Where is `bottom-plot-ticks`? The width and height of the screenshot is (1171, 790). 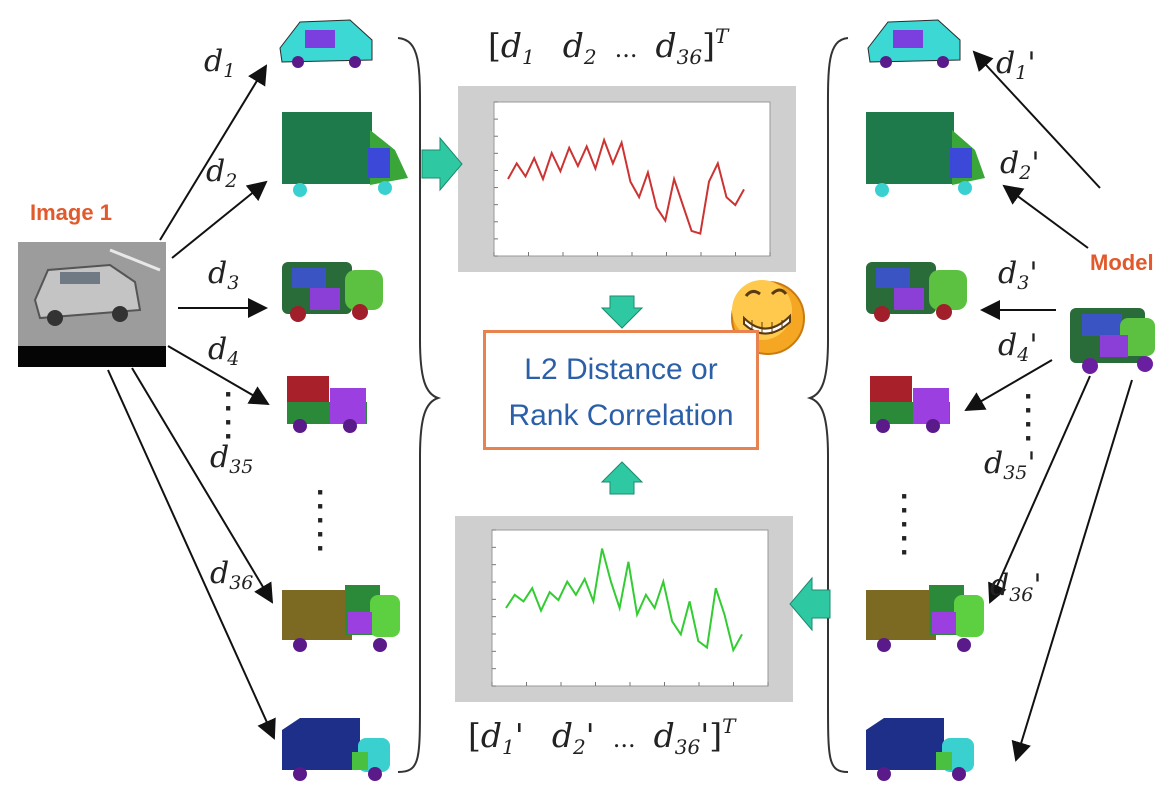 bottom-plot-ticks is located at coordinates (630, 608).